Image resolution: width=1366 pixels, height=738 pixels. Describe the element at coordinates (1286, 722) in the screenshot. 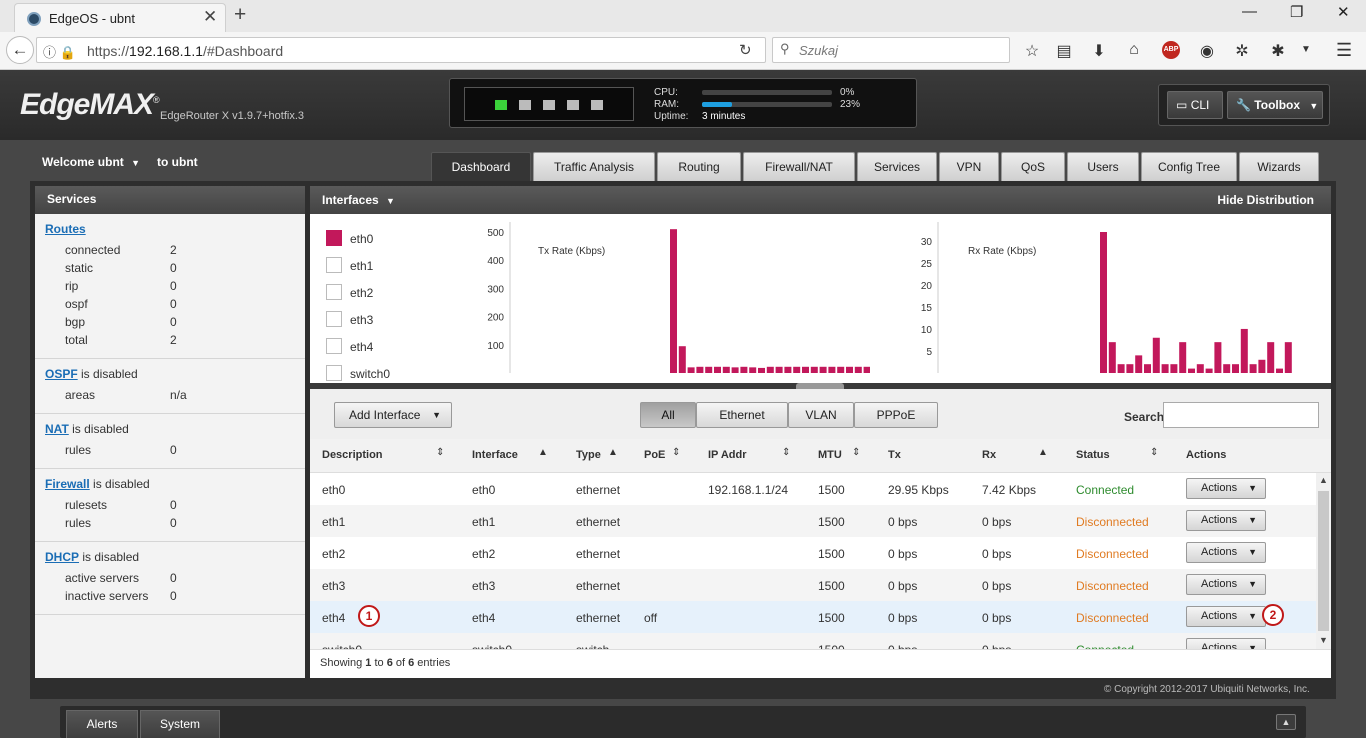

I see `expand-up-icon: ▲` at that location.